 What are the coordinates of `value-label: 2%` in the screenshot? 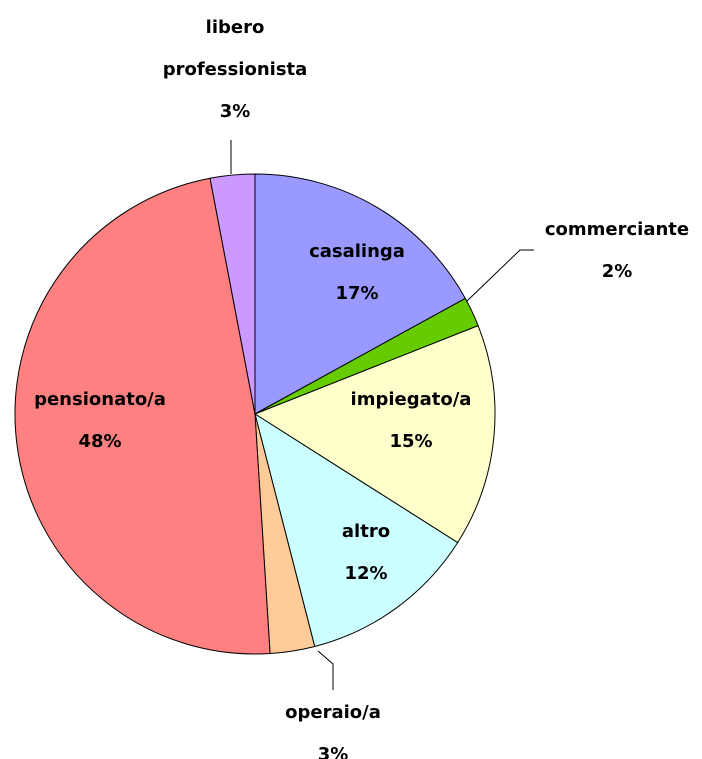 It's located at (617, 271).